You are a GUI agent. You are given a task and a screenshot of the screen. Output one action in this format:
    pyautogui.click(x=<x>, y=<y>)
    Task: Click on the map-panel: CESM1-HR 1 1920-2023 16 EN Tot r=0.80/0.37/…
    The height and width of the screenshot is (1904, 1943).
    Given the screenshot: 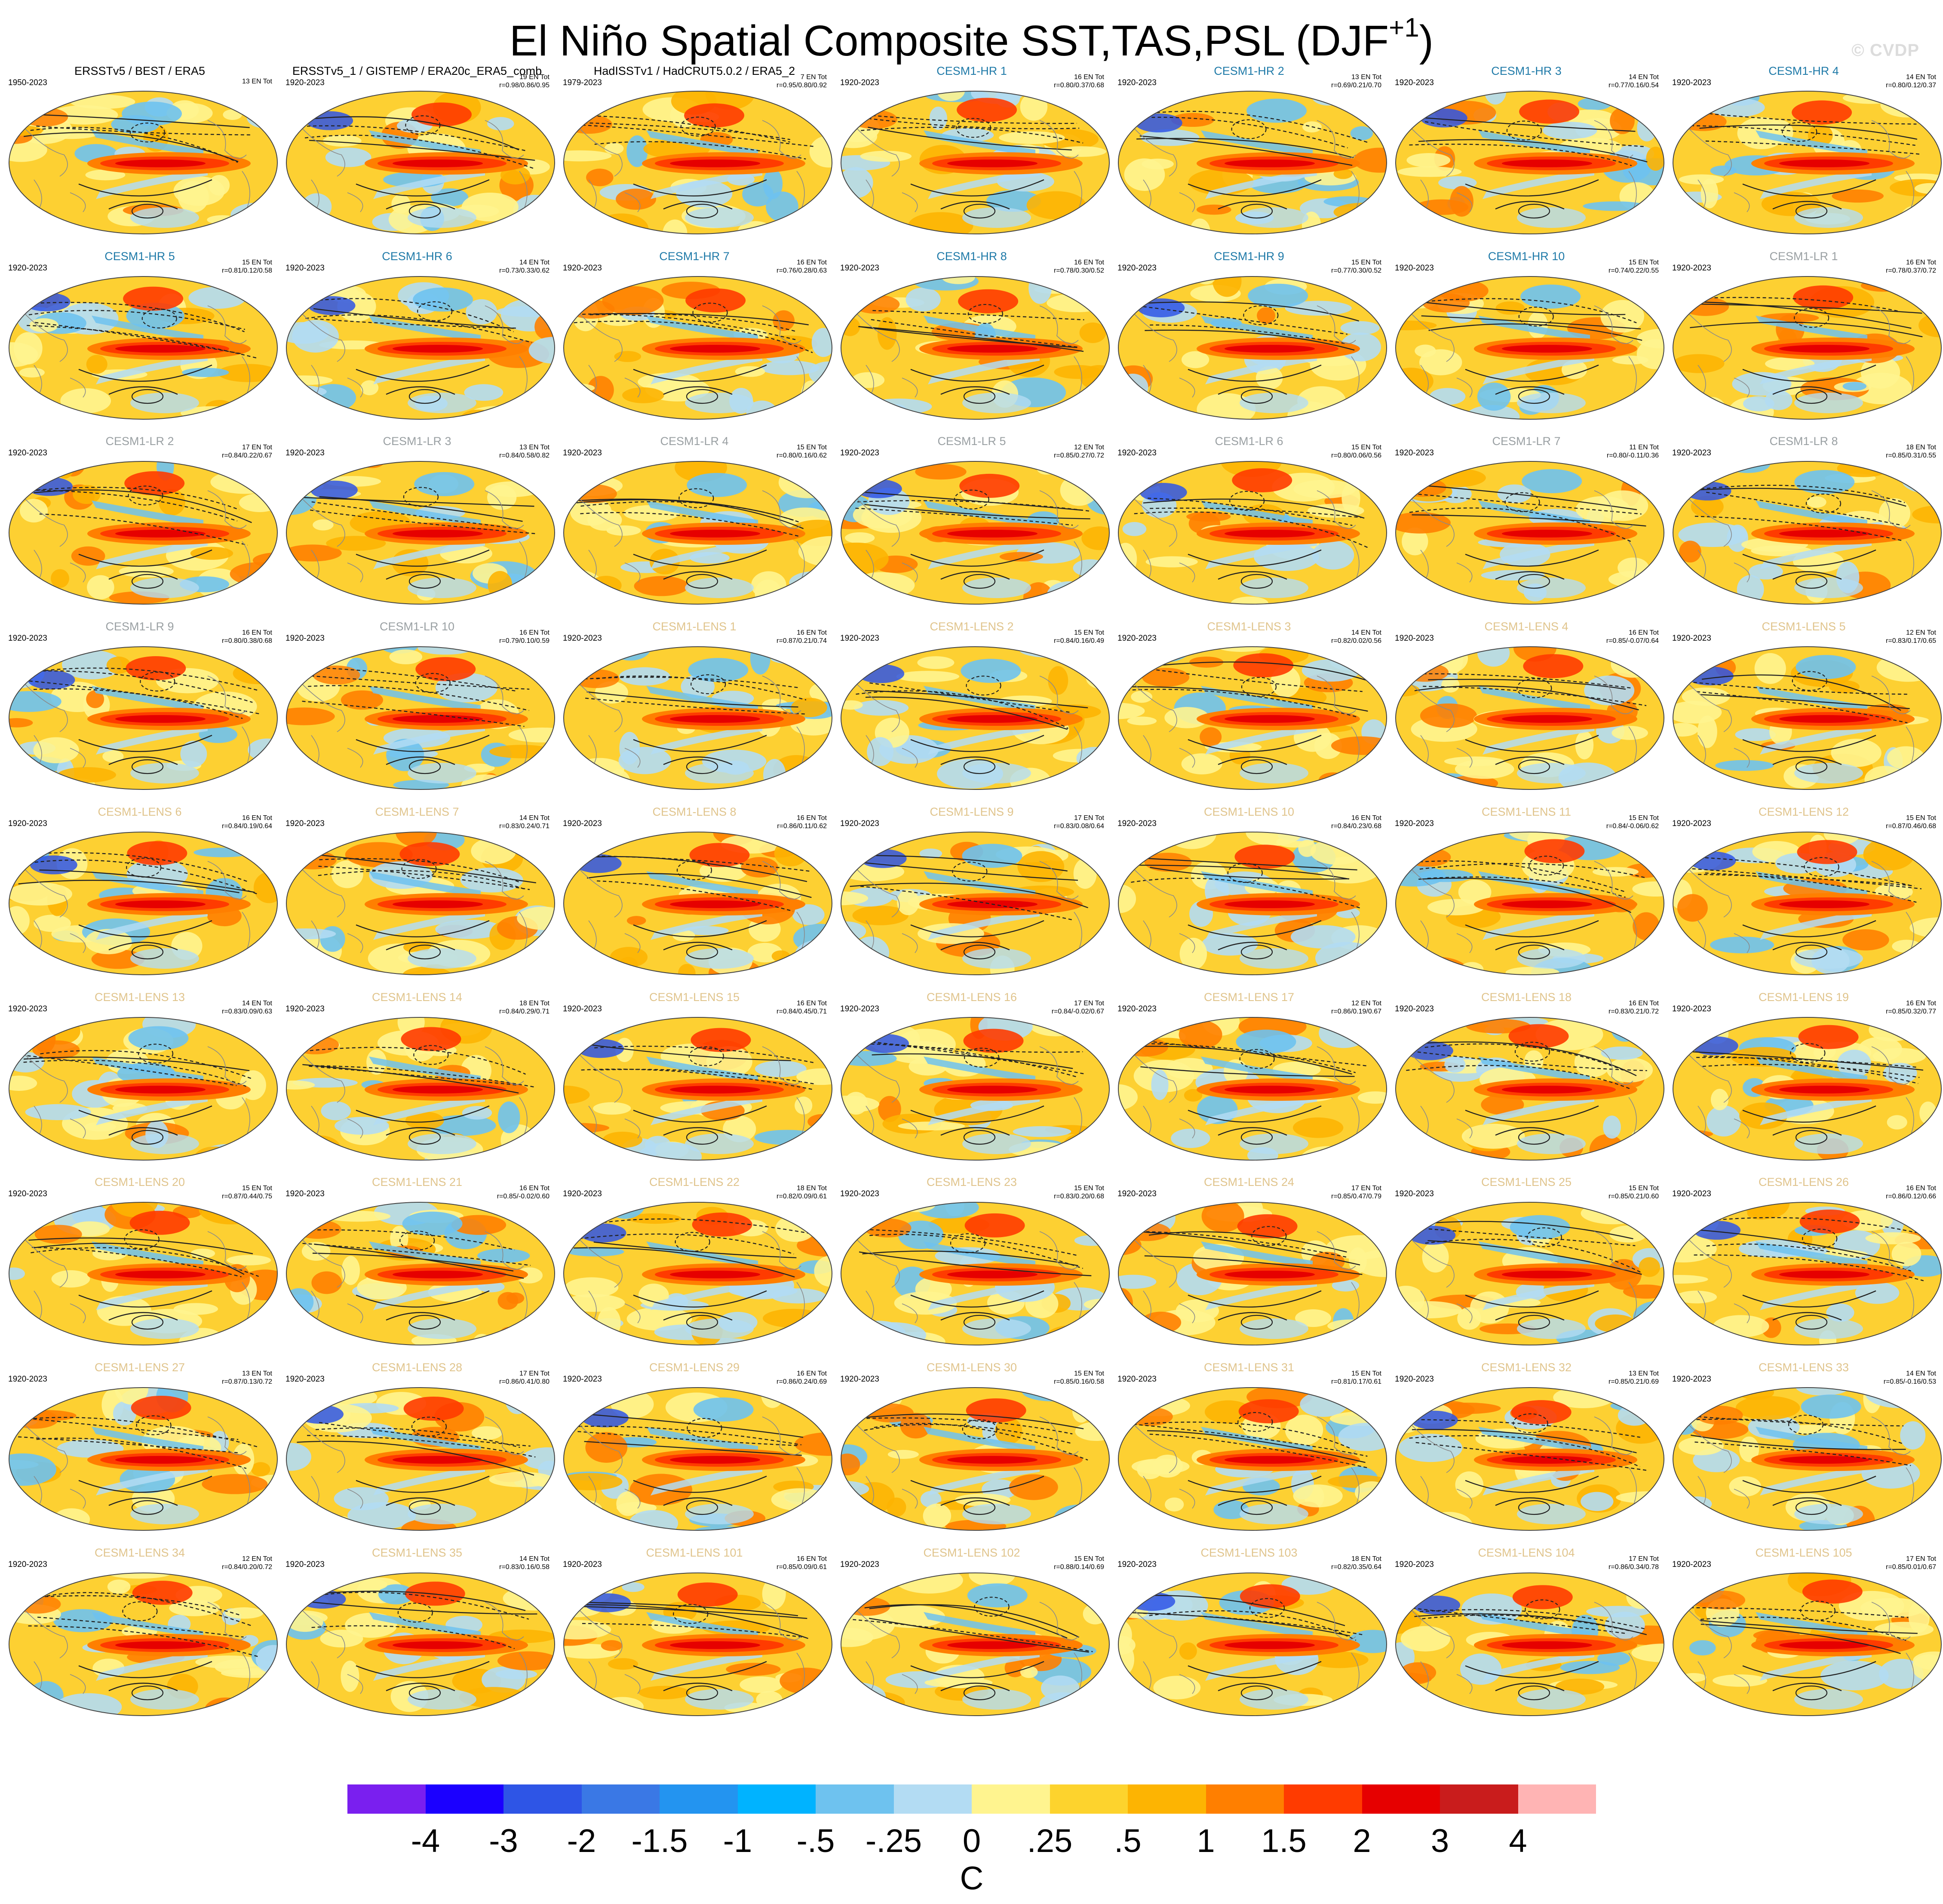 What is the action you would take?
    pyautogui.click(x=972, y=146)
    